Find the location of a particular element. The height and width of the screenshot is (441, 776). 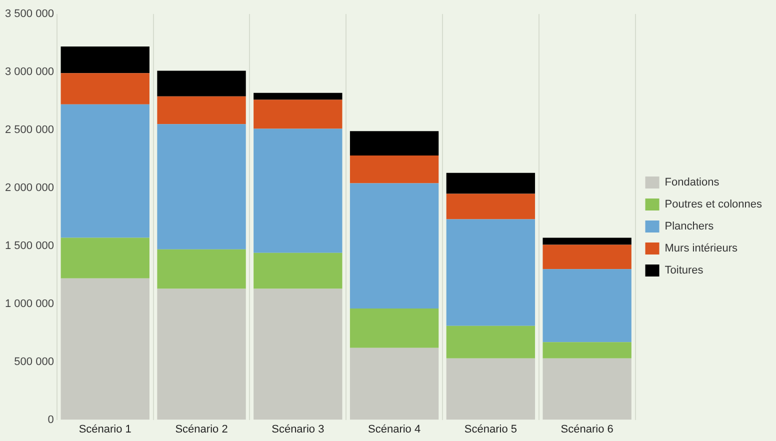

y-tick-label: 2 500 000 is located at coordinates (29, 130).